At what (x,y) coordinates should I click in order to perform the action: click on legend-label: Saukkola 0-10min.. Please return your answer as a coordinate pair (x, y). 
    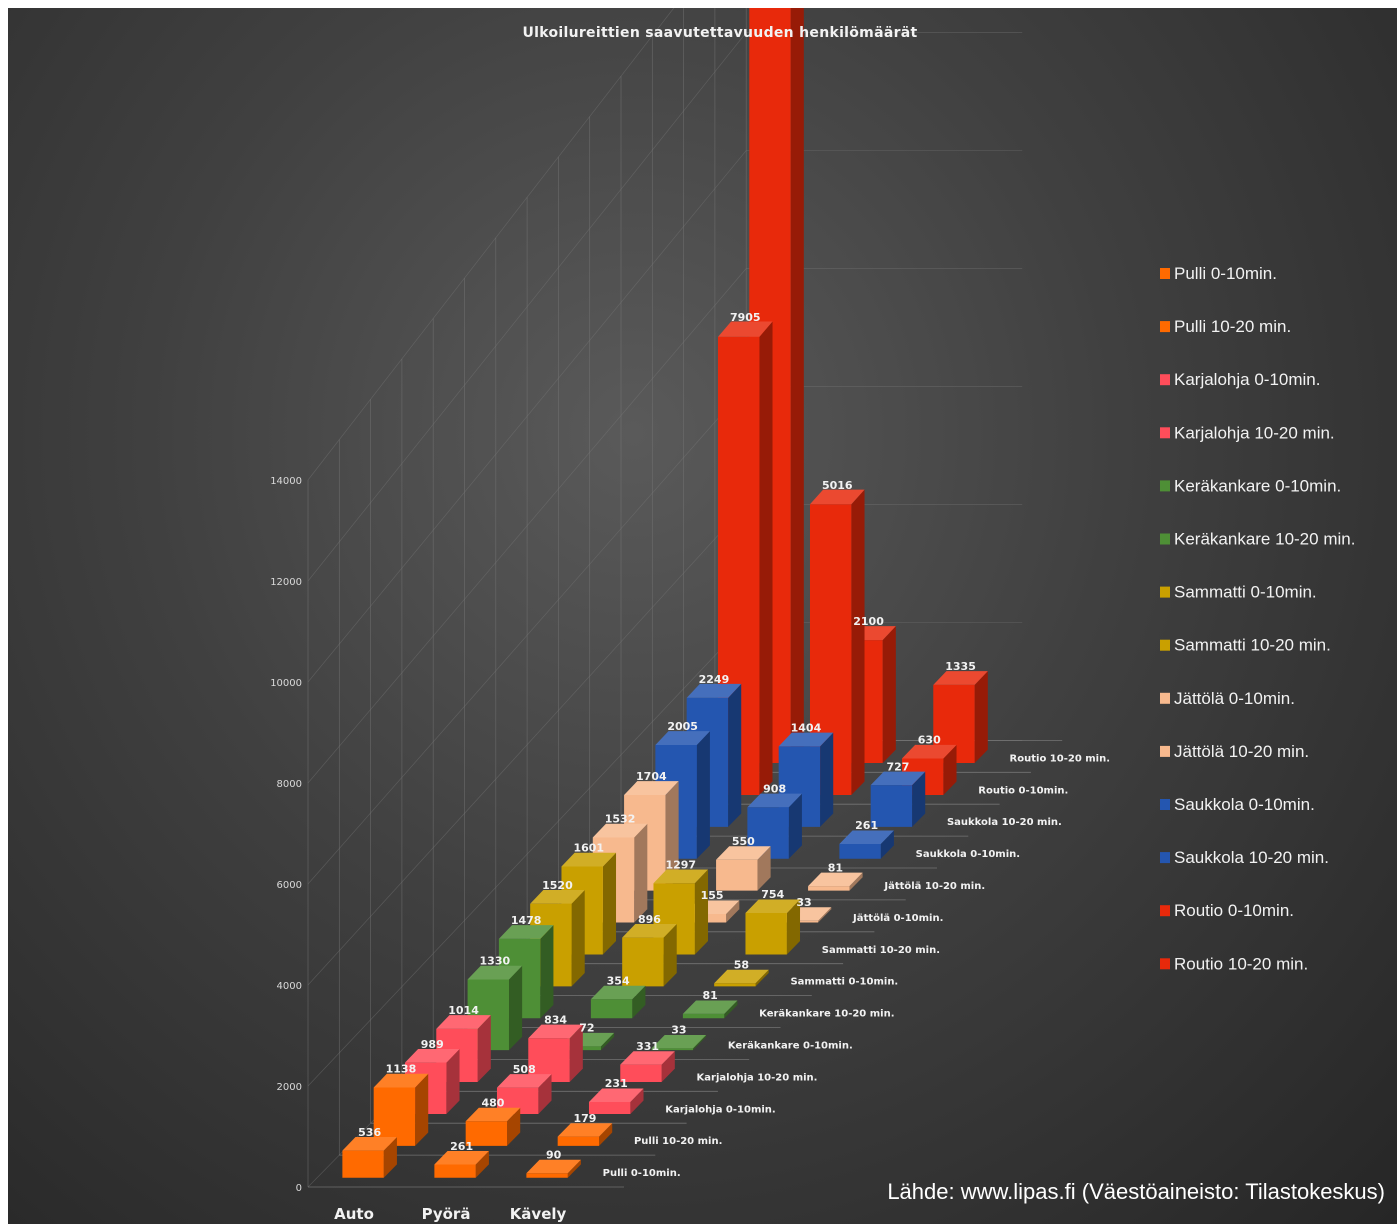
    Looking at the image, I should click on (1244, 804).